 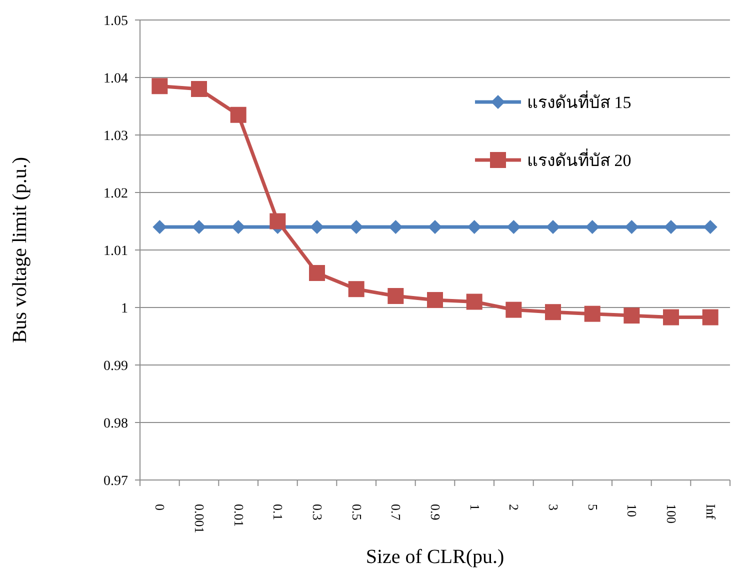 What do you see at coordinates (238, 515) in the screenshot?
I see `x-tick-label: 0.01` at bounding box center [238, 515].